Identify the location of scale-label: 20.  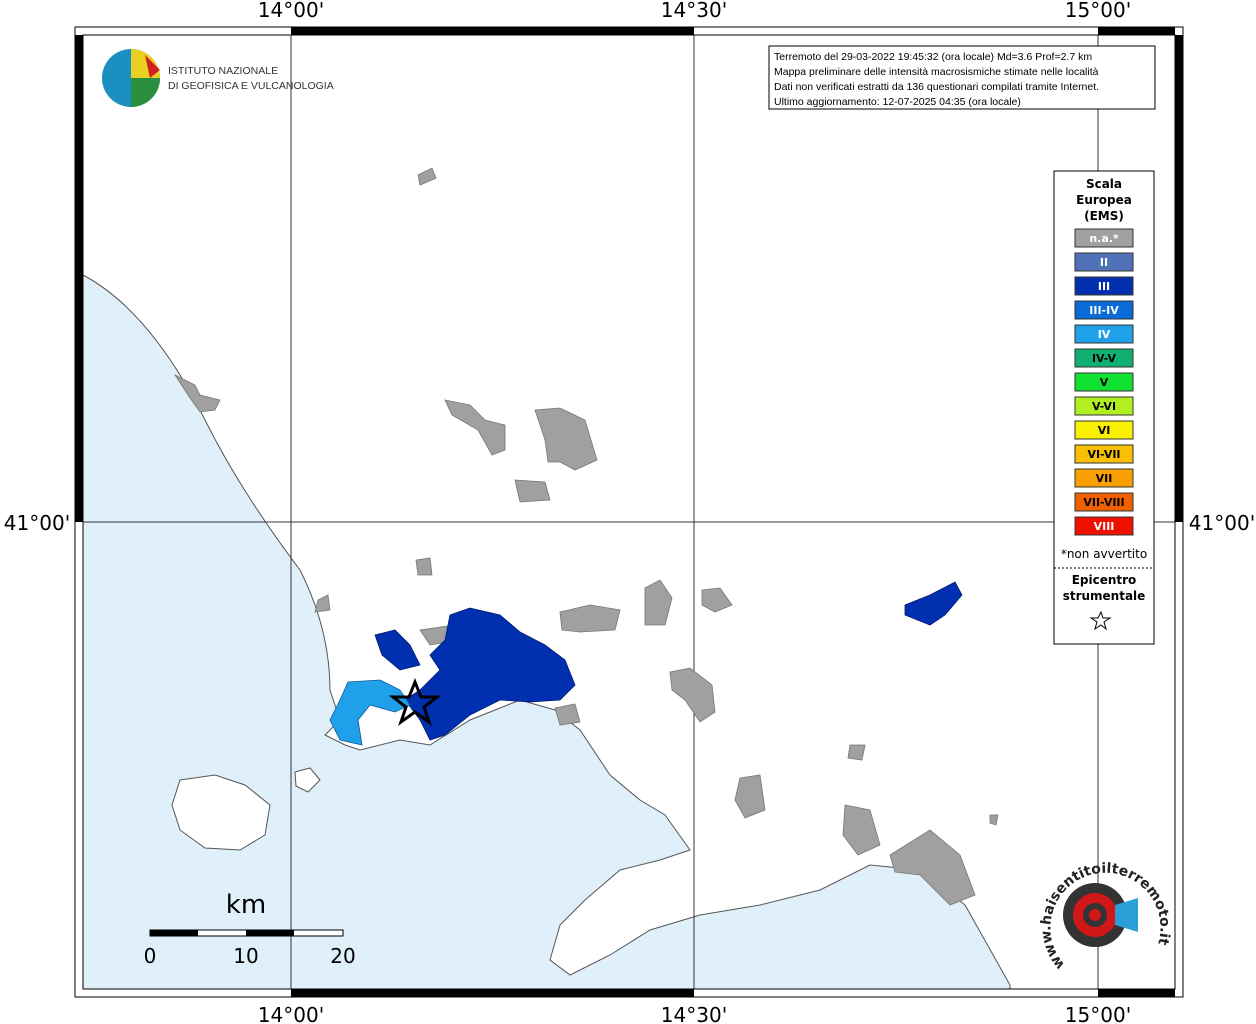
(342, 956).